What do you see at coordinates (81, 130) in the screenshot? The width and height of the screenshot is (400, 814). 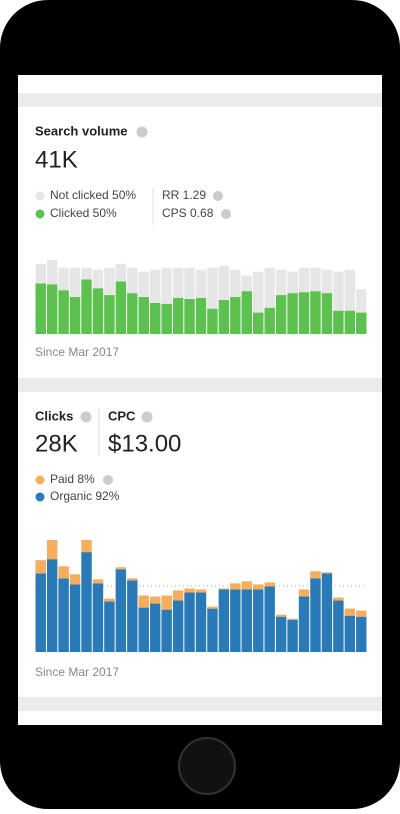 I see `card-title: Search volume` at bounding box center [81, 130].